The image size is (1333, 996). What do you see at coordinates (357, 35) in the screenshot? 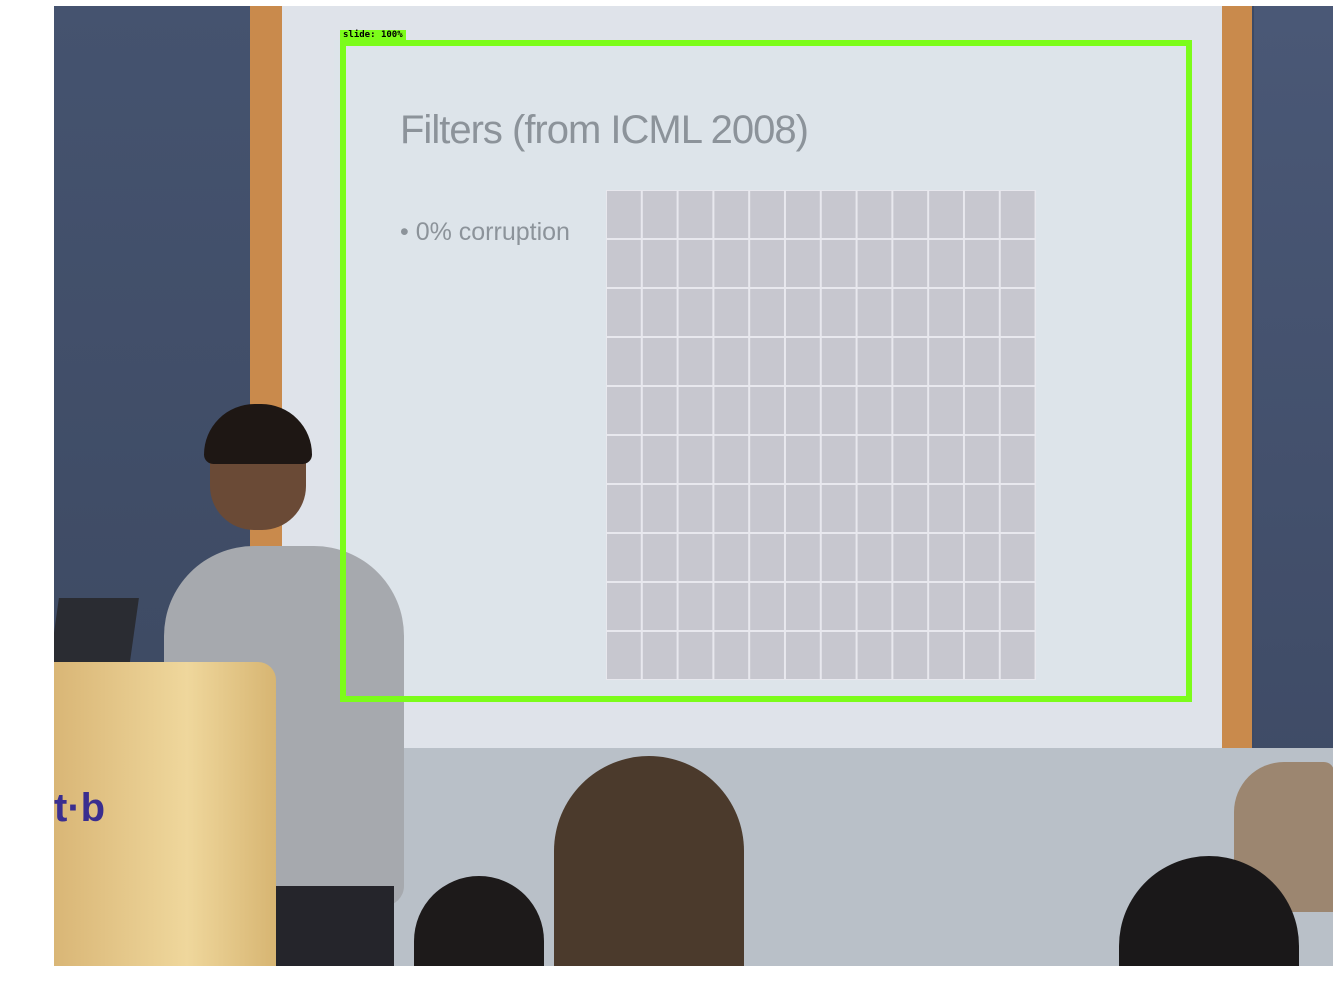
I see `detection-class: slide` at bounding box center [357, 35].